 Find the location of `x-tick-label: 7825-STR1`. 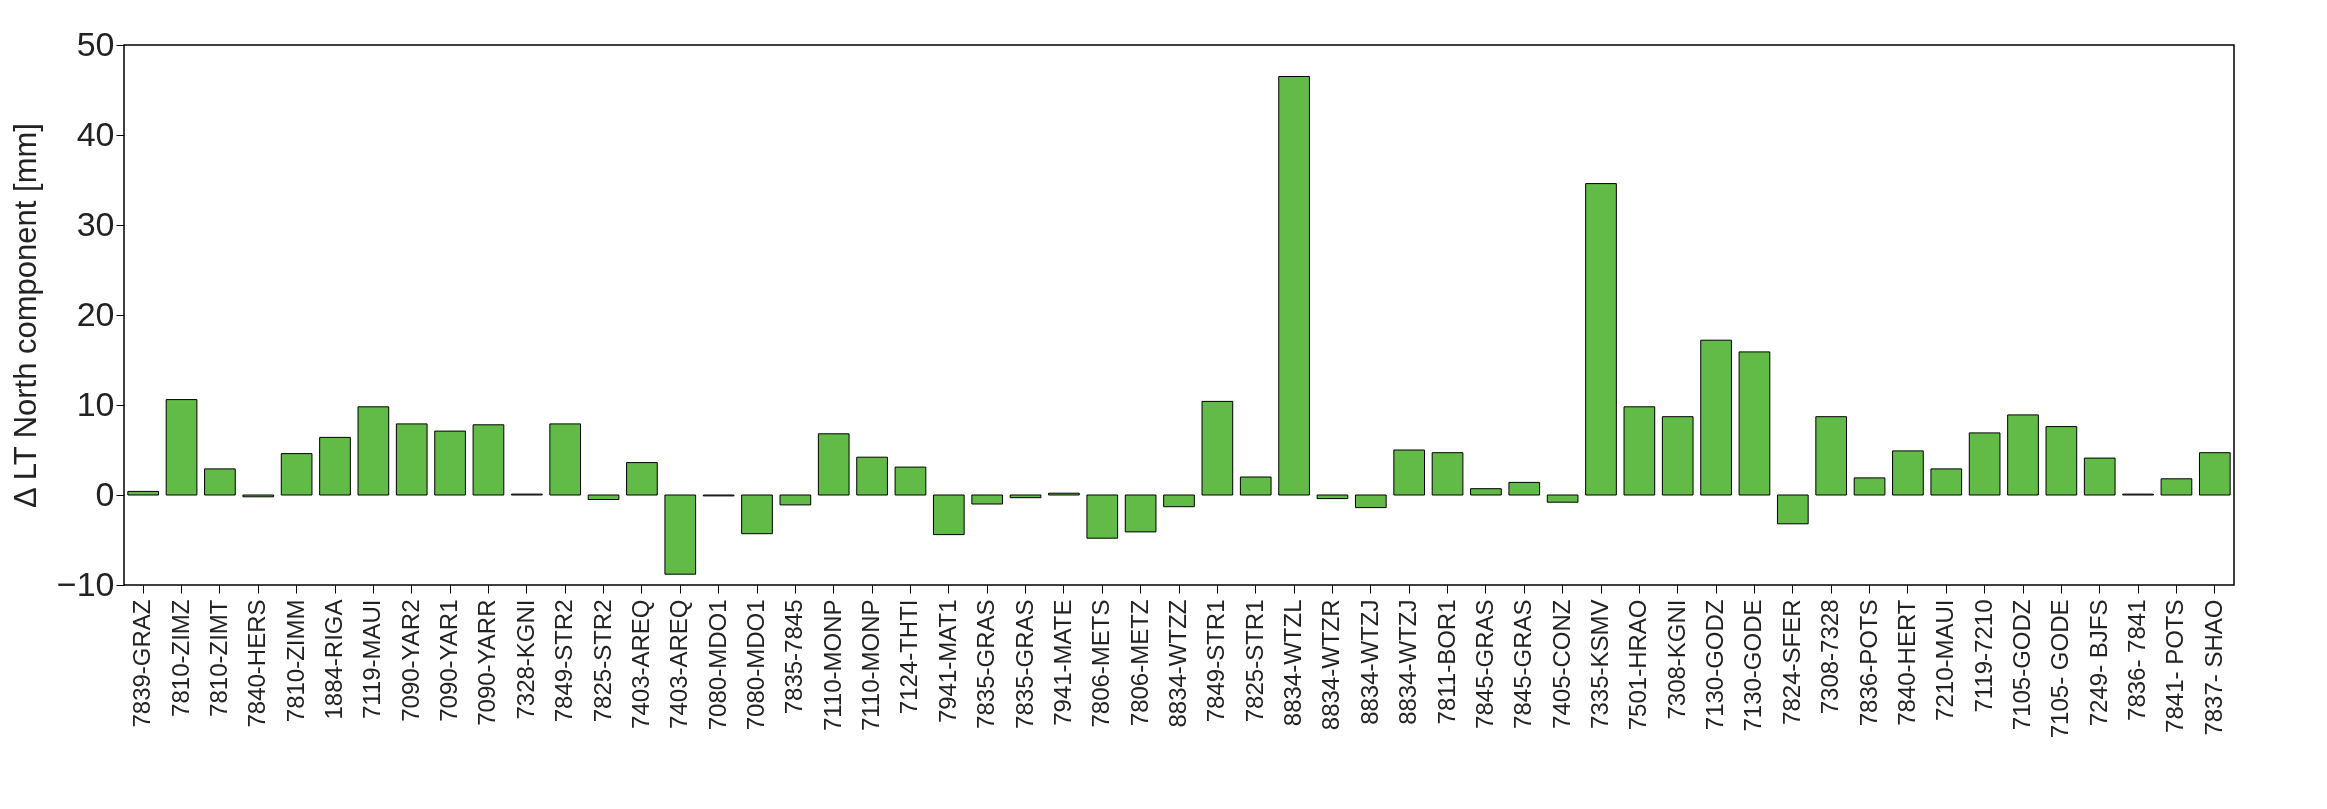

x-tick-label: 7825-STR1 is located at coordinates (1254, 661).